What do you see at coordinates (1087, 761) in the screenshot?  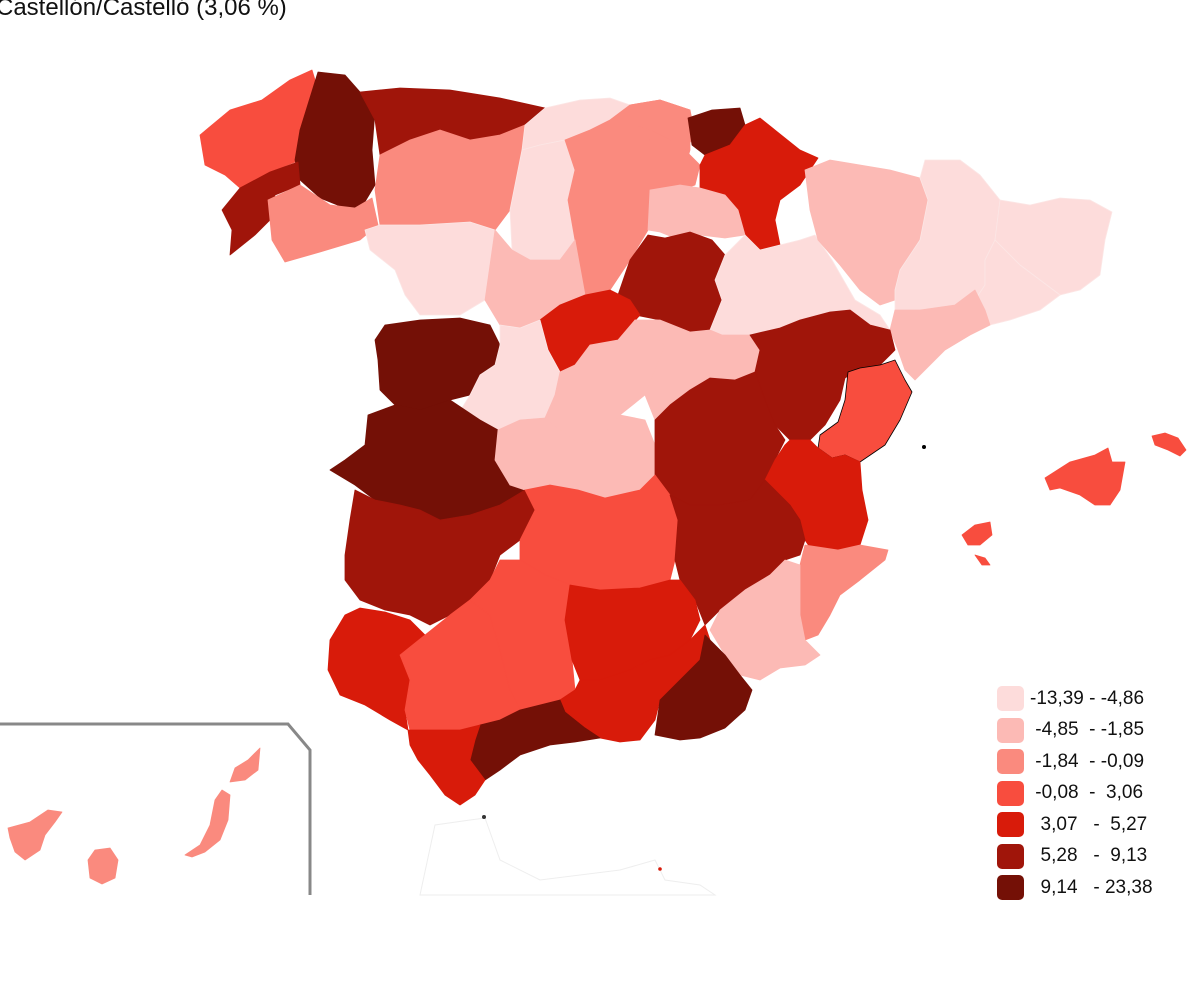 I see `legend-label: -1,84 - -0,09` at bounding box center [1087, 761].